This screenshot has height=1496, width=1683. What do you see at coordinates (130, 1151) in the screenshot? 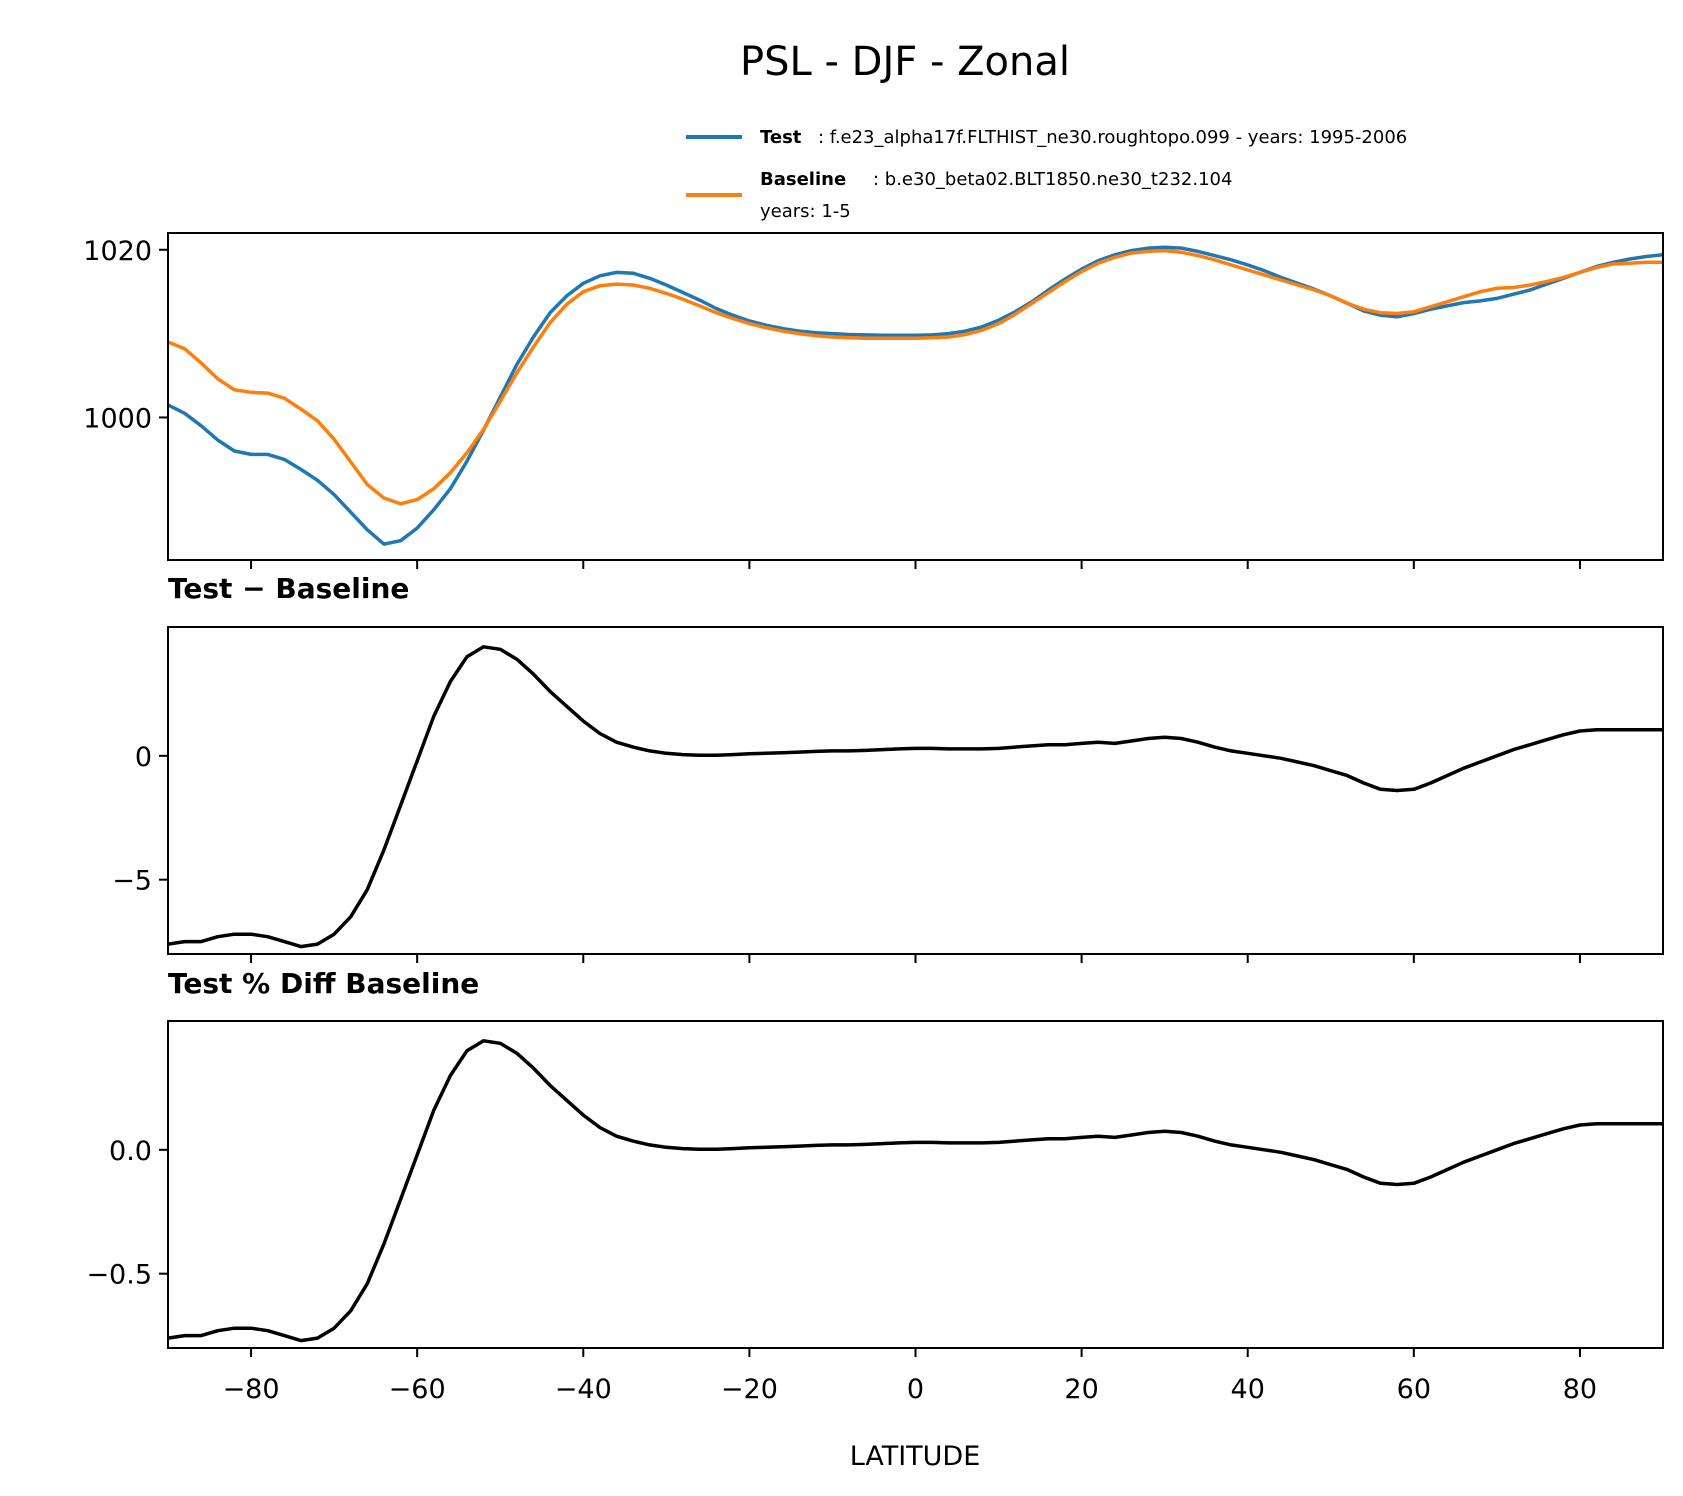
I see `y-tick-label: 0.0` at bounding box center [130, 1151].